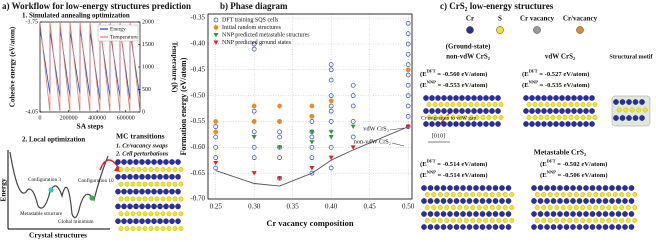 Image resolution: width=656 pixels, height=242 pixels. Describe the element at coordinates (197, 121) in the screenshot. I see `y-tick-label: -0.55` at that location.